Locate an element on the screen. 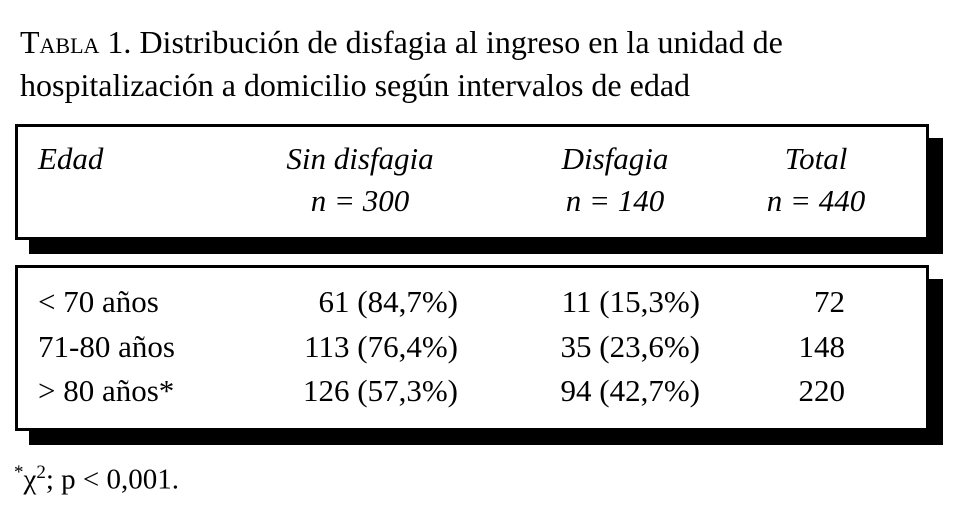 This screenshot has height=518, width=958. footnote-mark: * is located at coordinates (19, 472).